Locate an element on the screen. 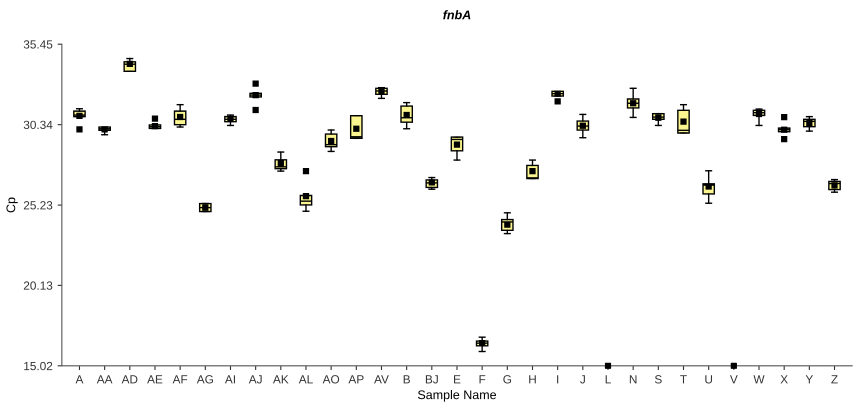 This screenshot has width=859, height=402. y-tick-label: 15.02 is located at coordinates (38, 366).